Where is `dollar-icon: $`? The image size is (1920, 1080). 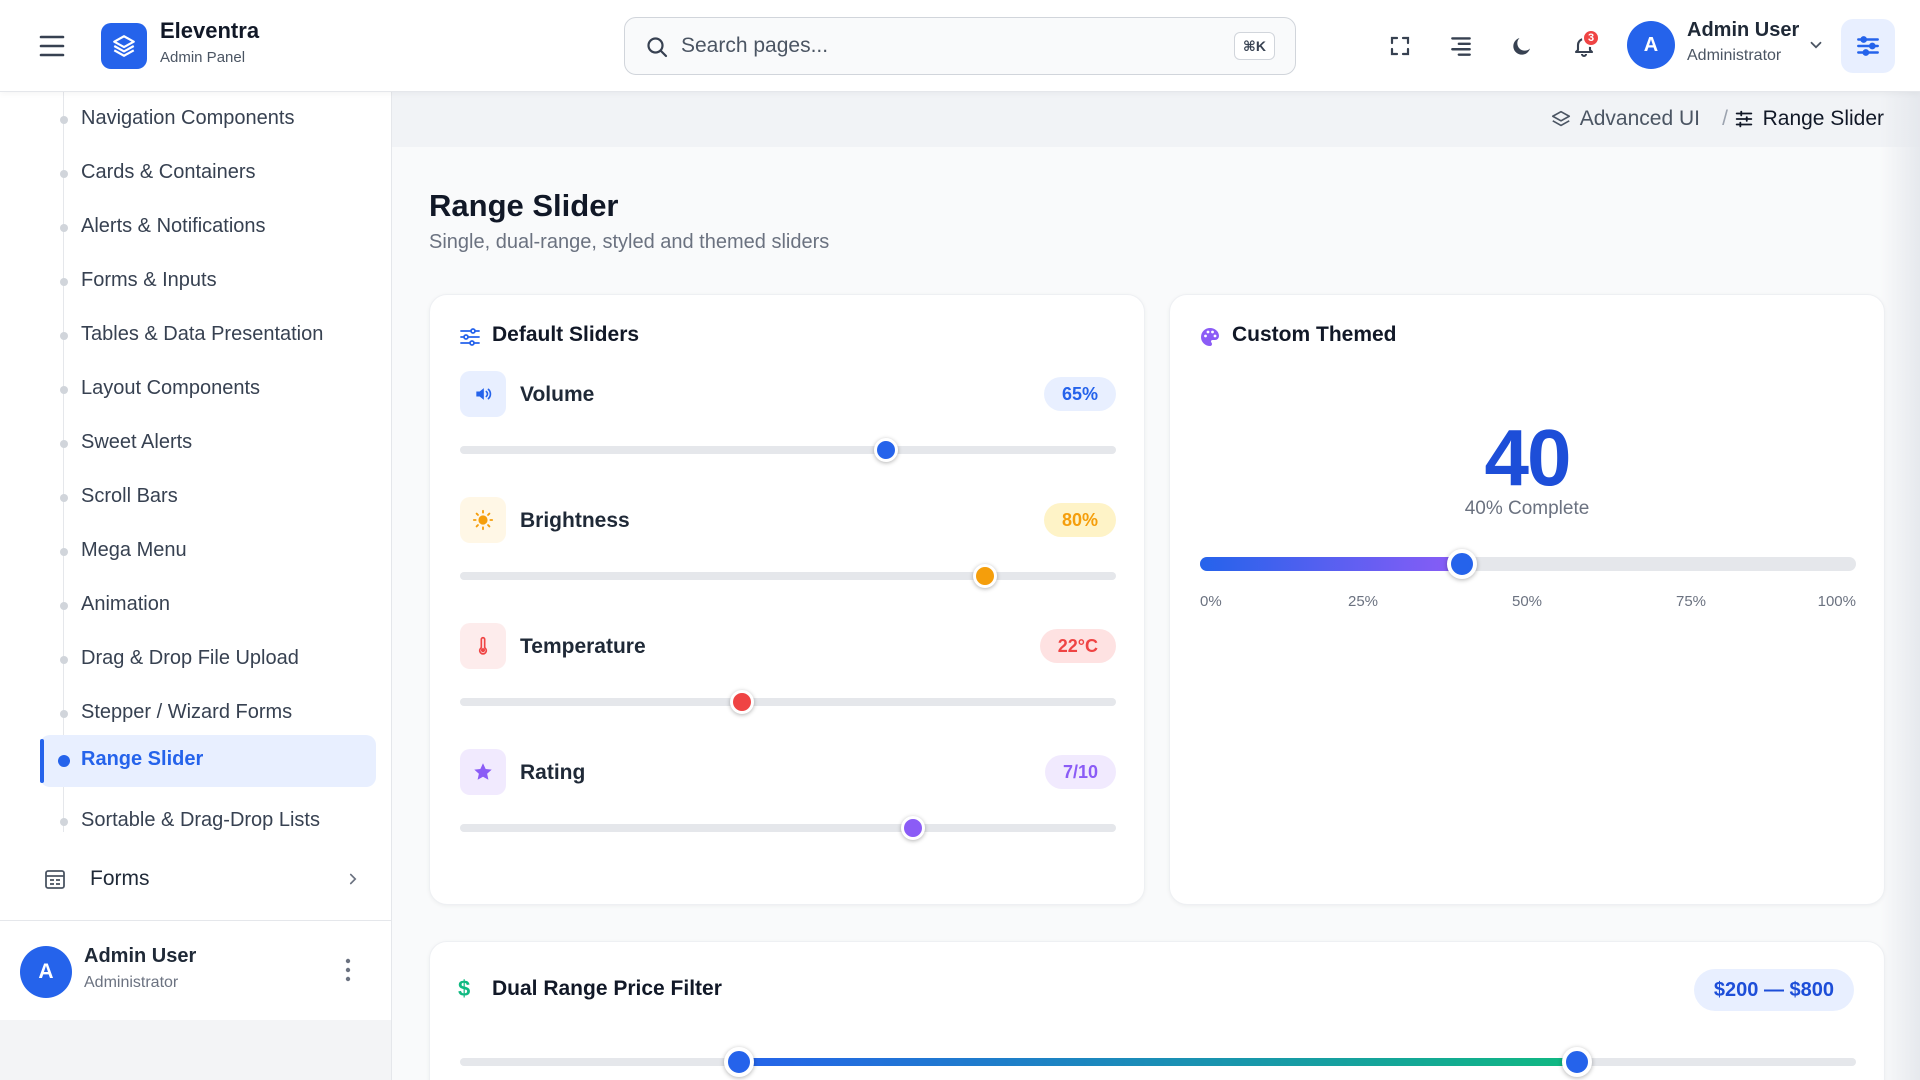
dollar-icon: $ is located at coordinates (464, 988).